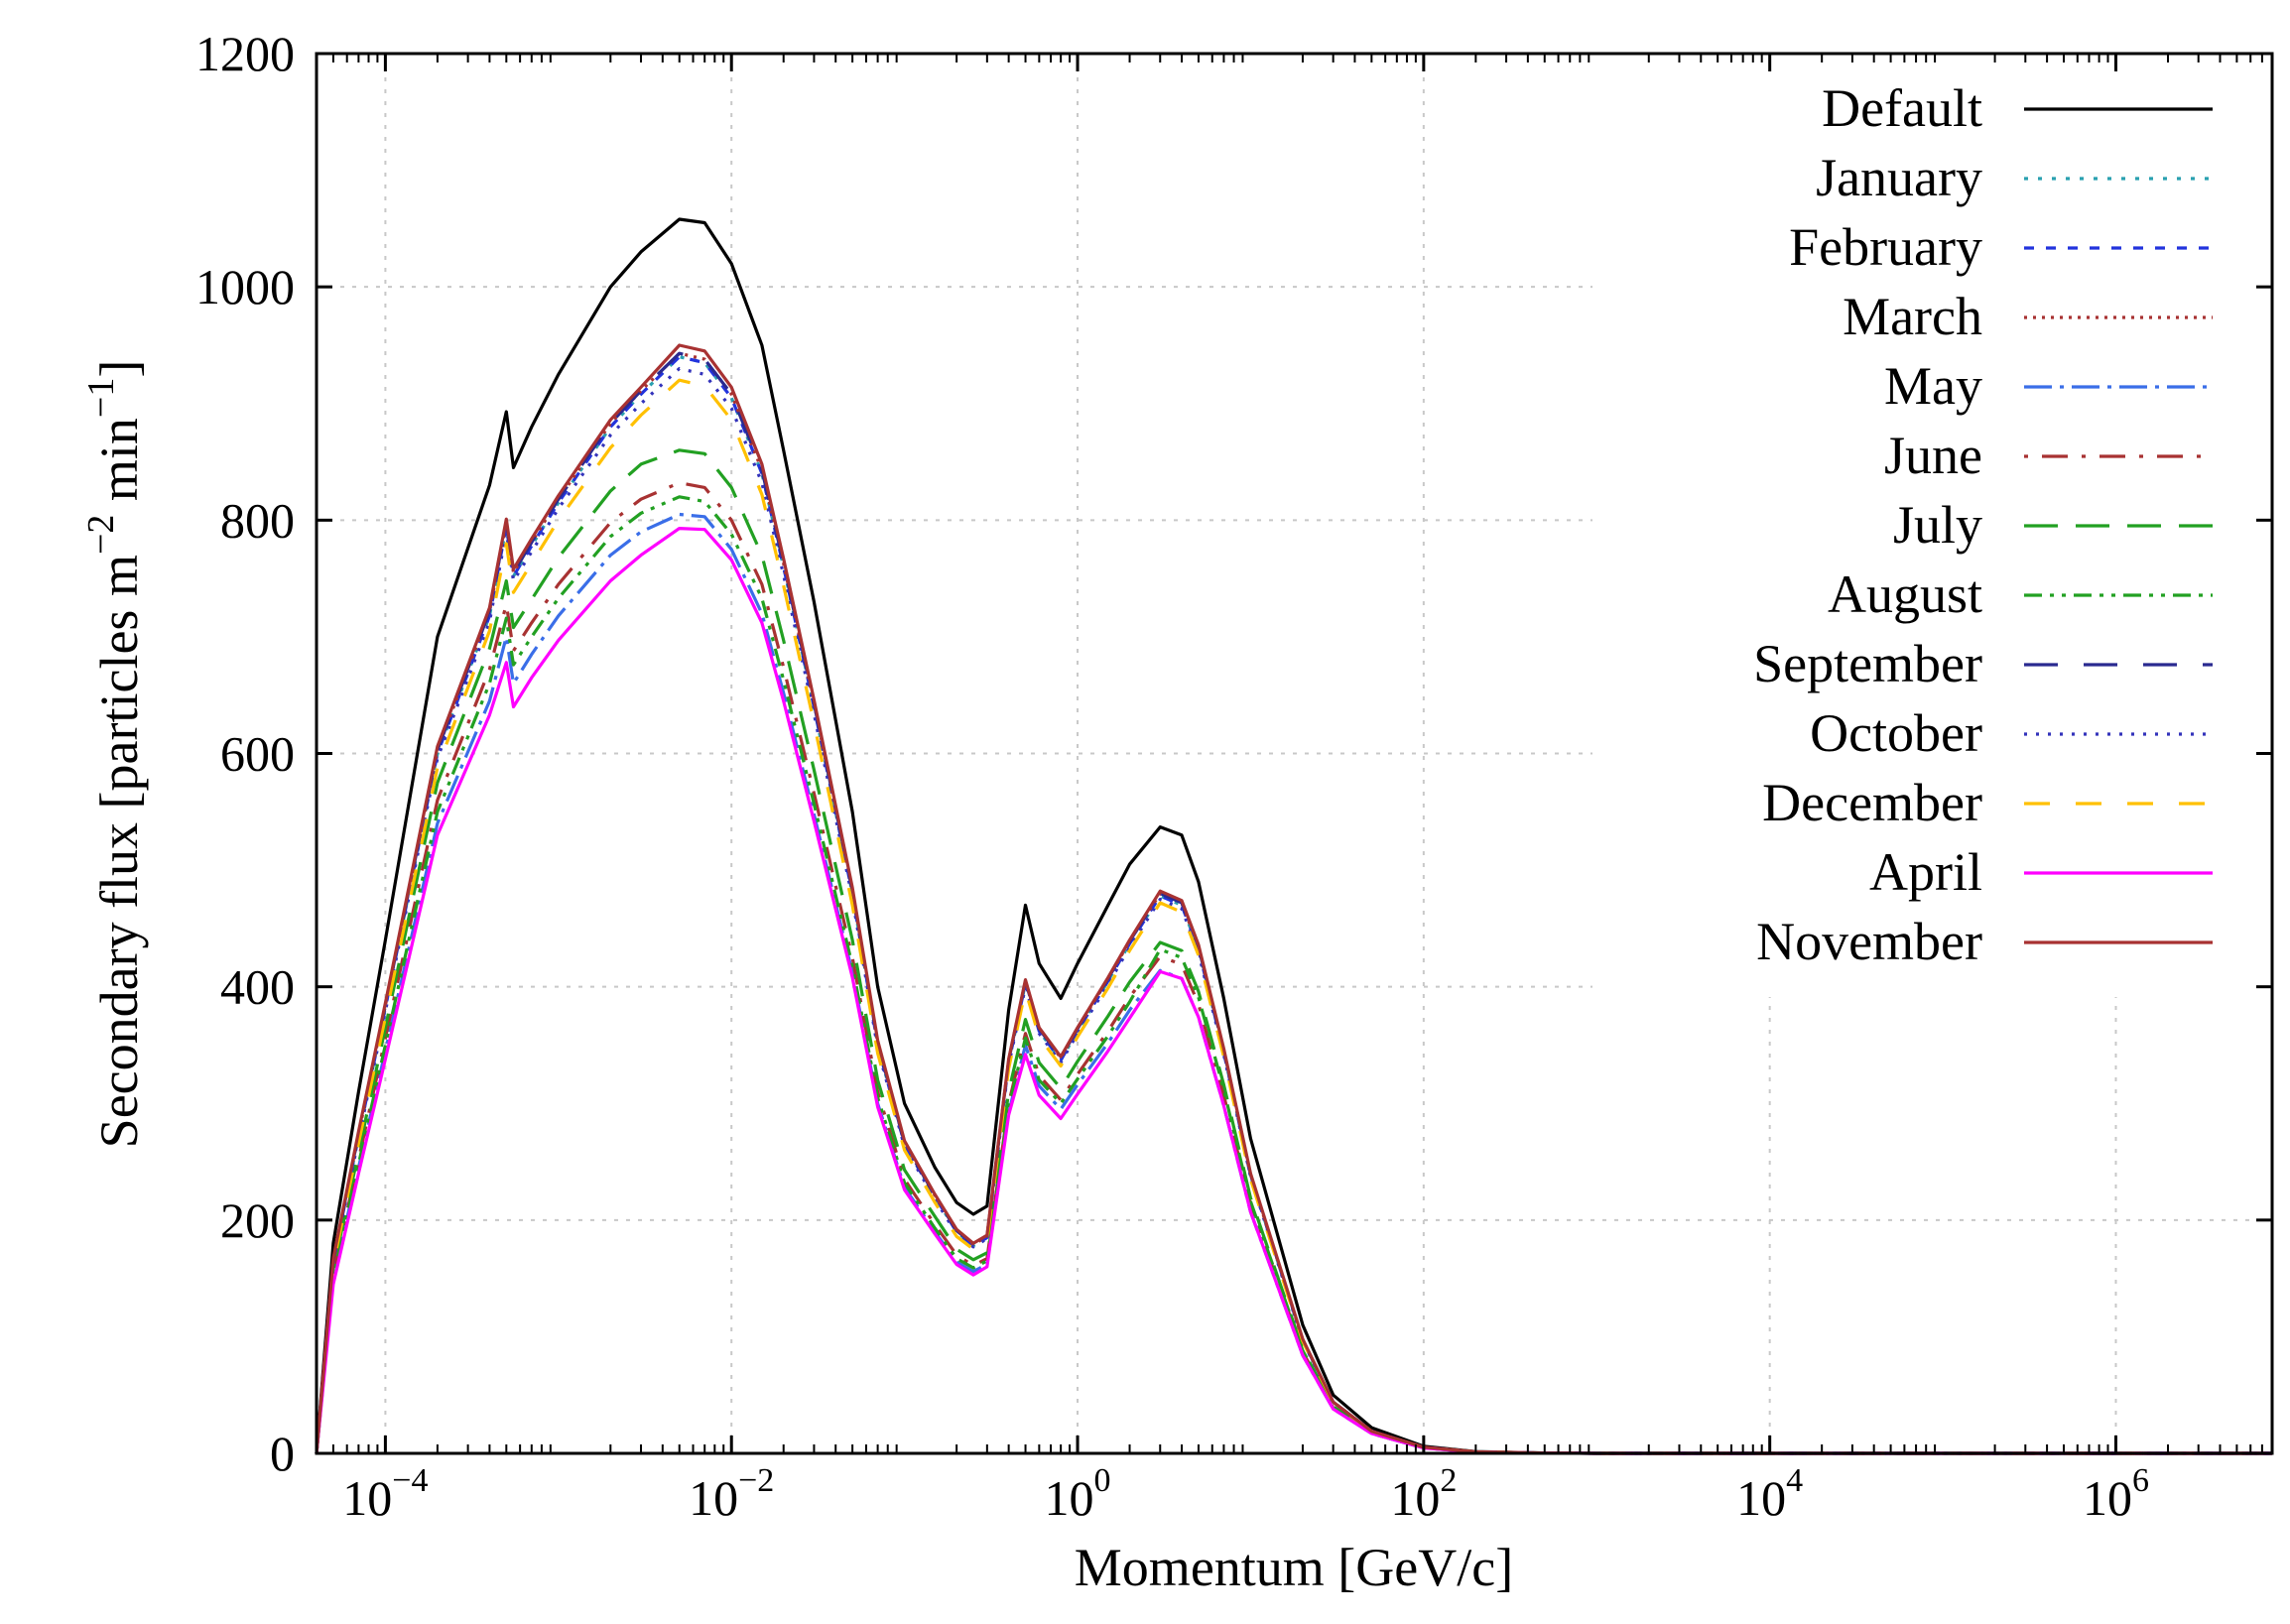 Image resolution: width=2290 pixels, height=1624 pixels. I want to click on legend-label-september: September, so click(1867, 663).